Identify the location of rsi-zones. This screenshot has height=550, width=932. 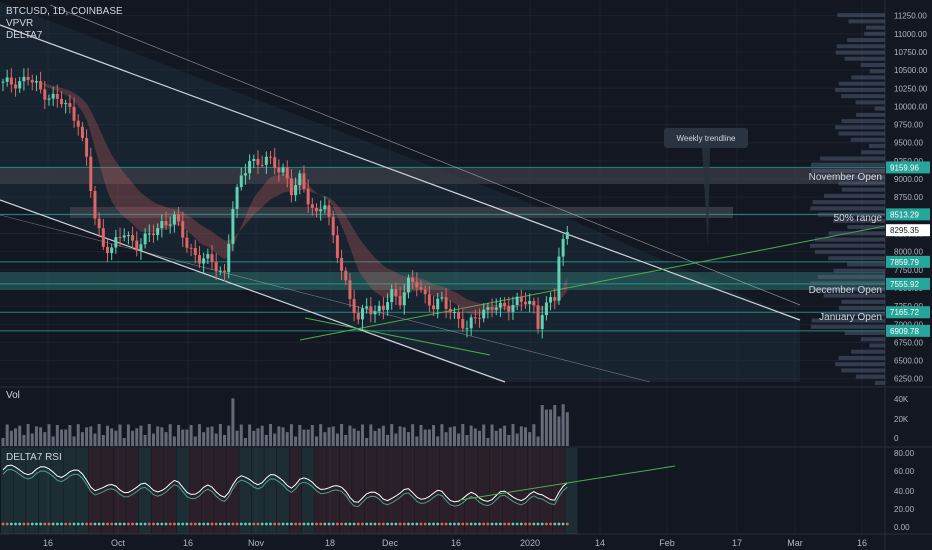
(289, 491).